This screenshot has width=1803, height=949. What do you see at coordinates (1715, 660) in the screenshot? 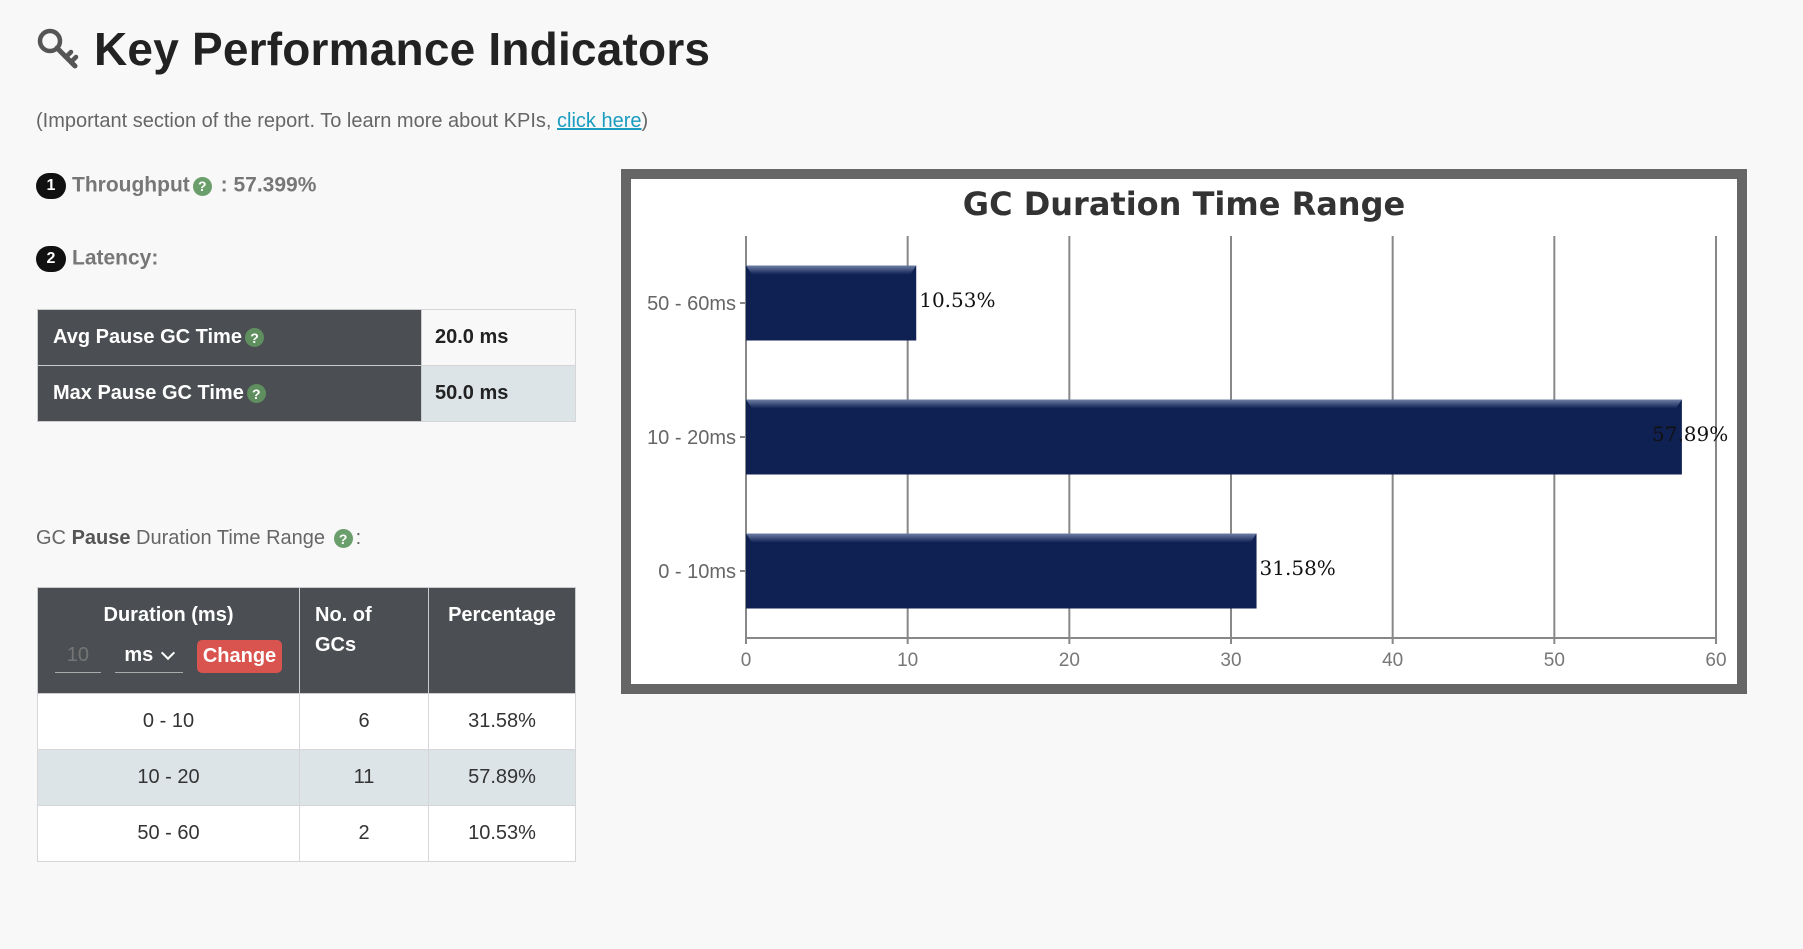
I see `x-tick-label: 60` at bounding box center [1715, 660].